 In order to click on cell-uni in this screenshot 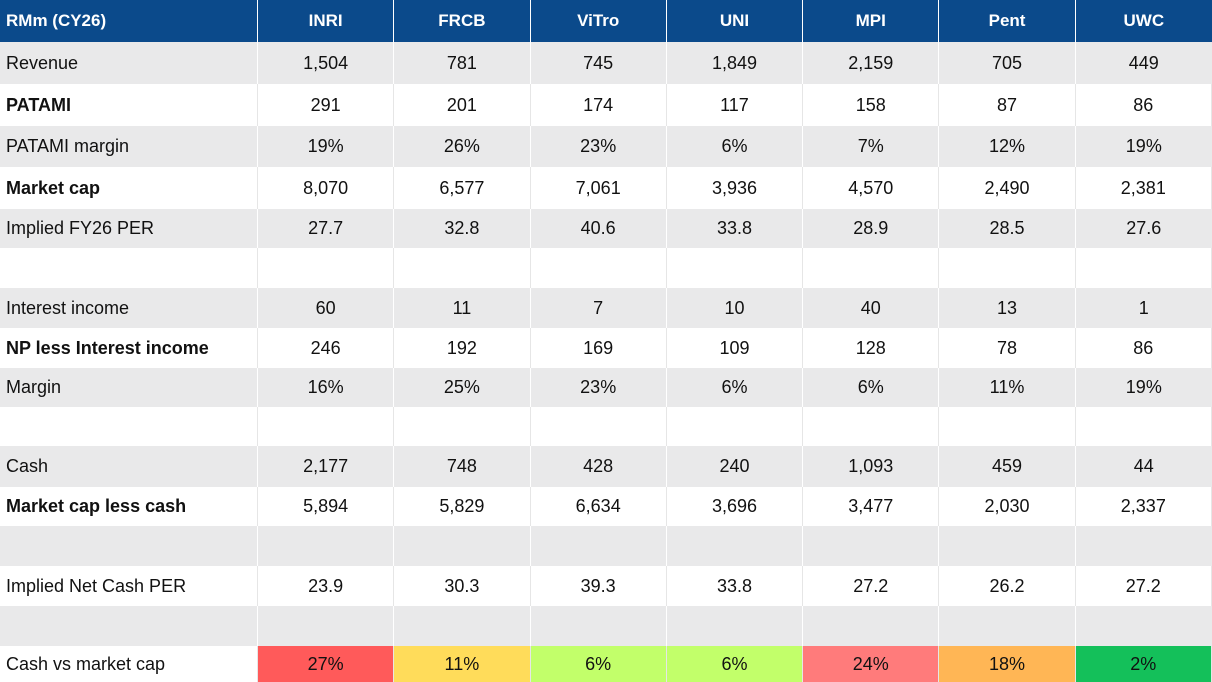, I will do `click(735, 626)`.